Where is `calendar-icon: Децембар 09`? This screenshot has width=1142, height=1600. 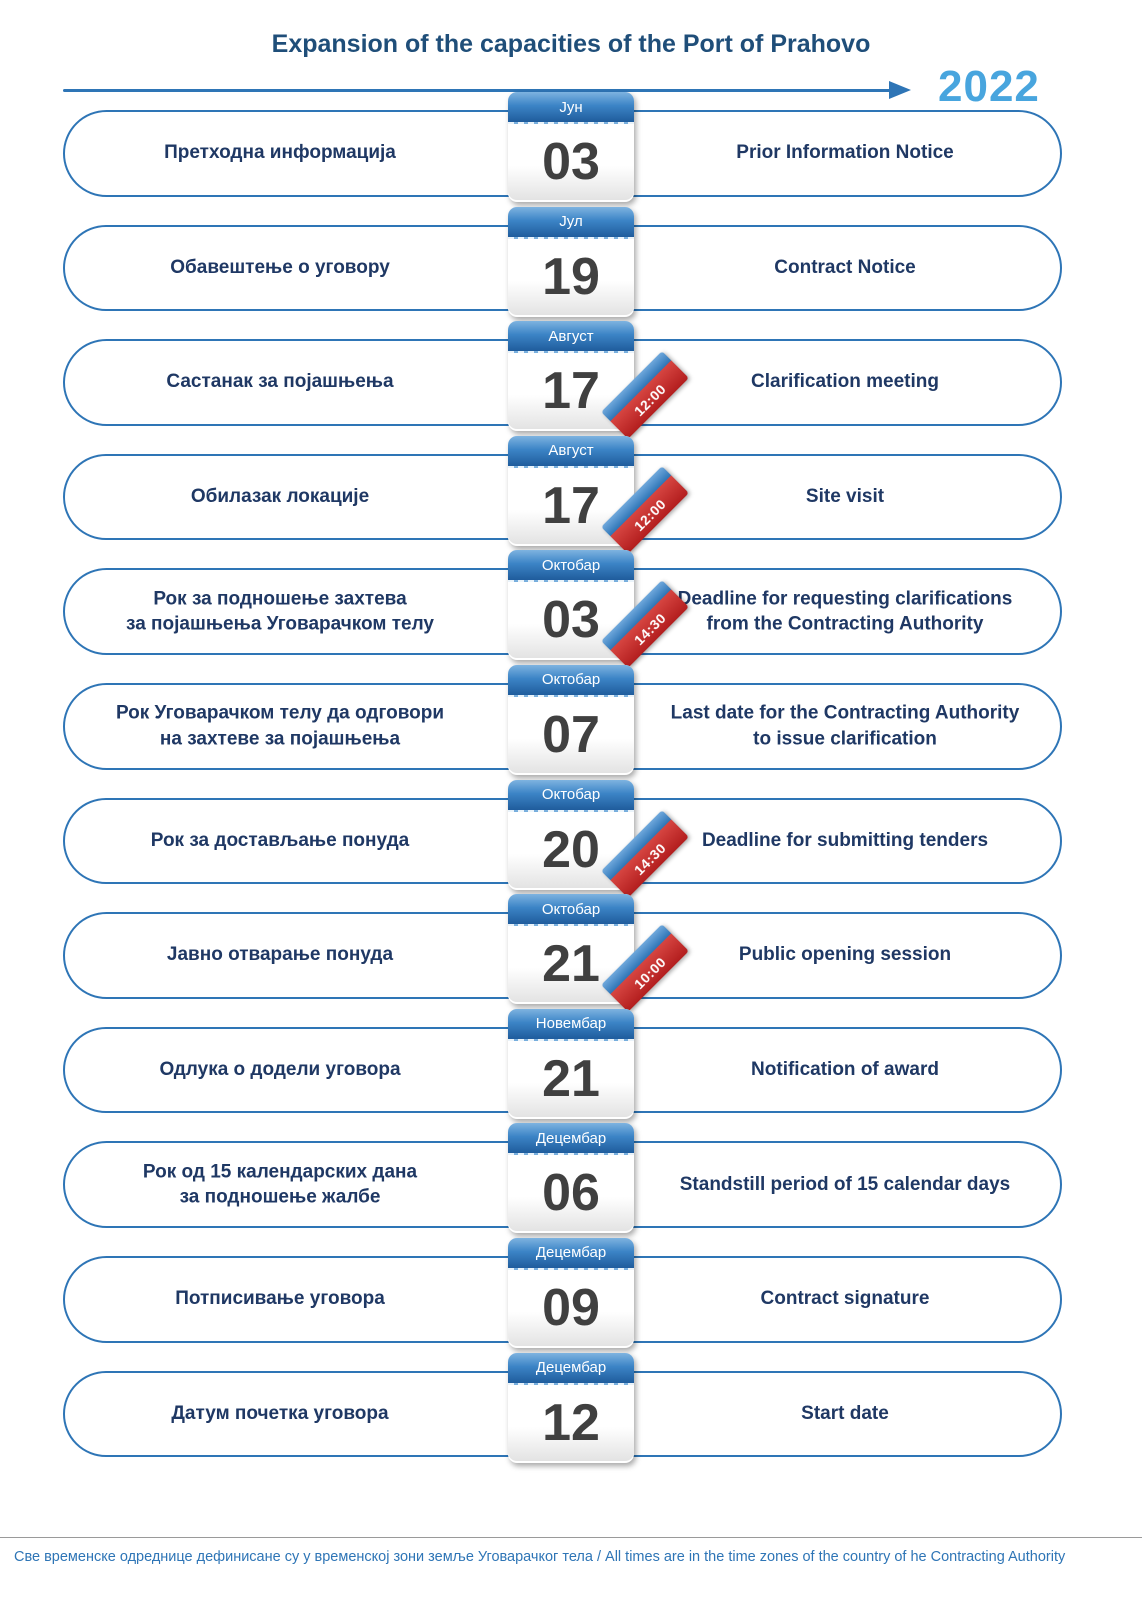 calendar-icon: Децембар 09 is located at coordinates (571, 1292).